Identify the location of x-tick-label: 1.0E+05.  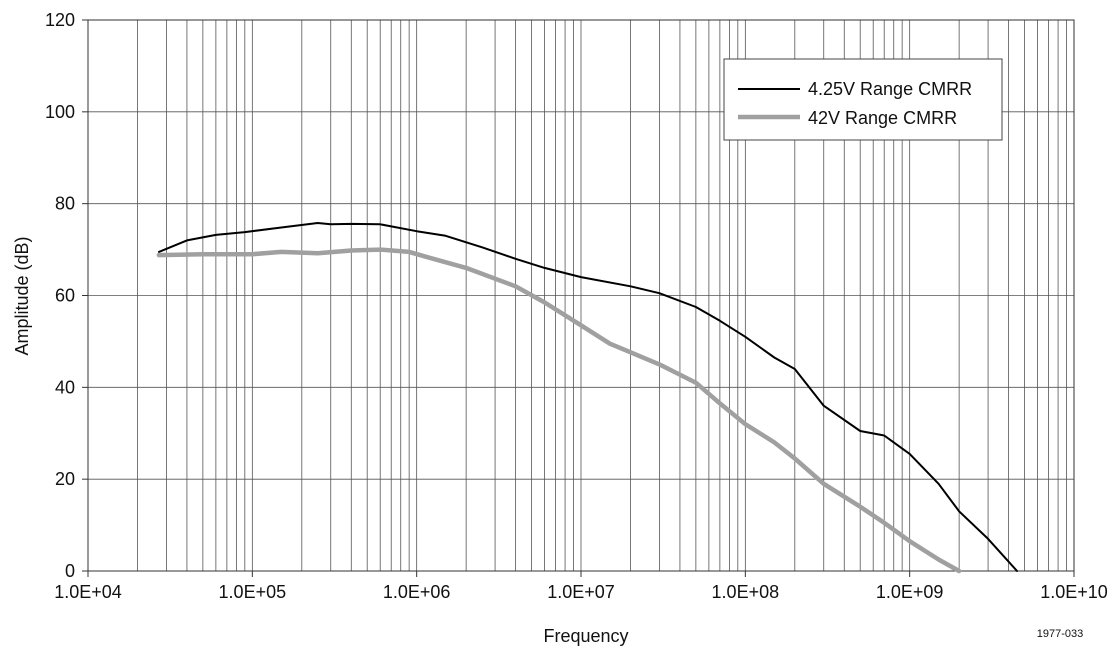
(253, 592).